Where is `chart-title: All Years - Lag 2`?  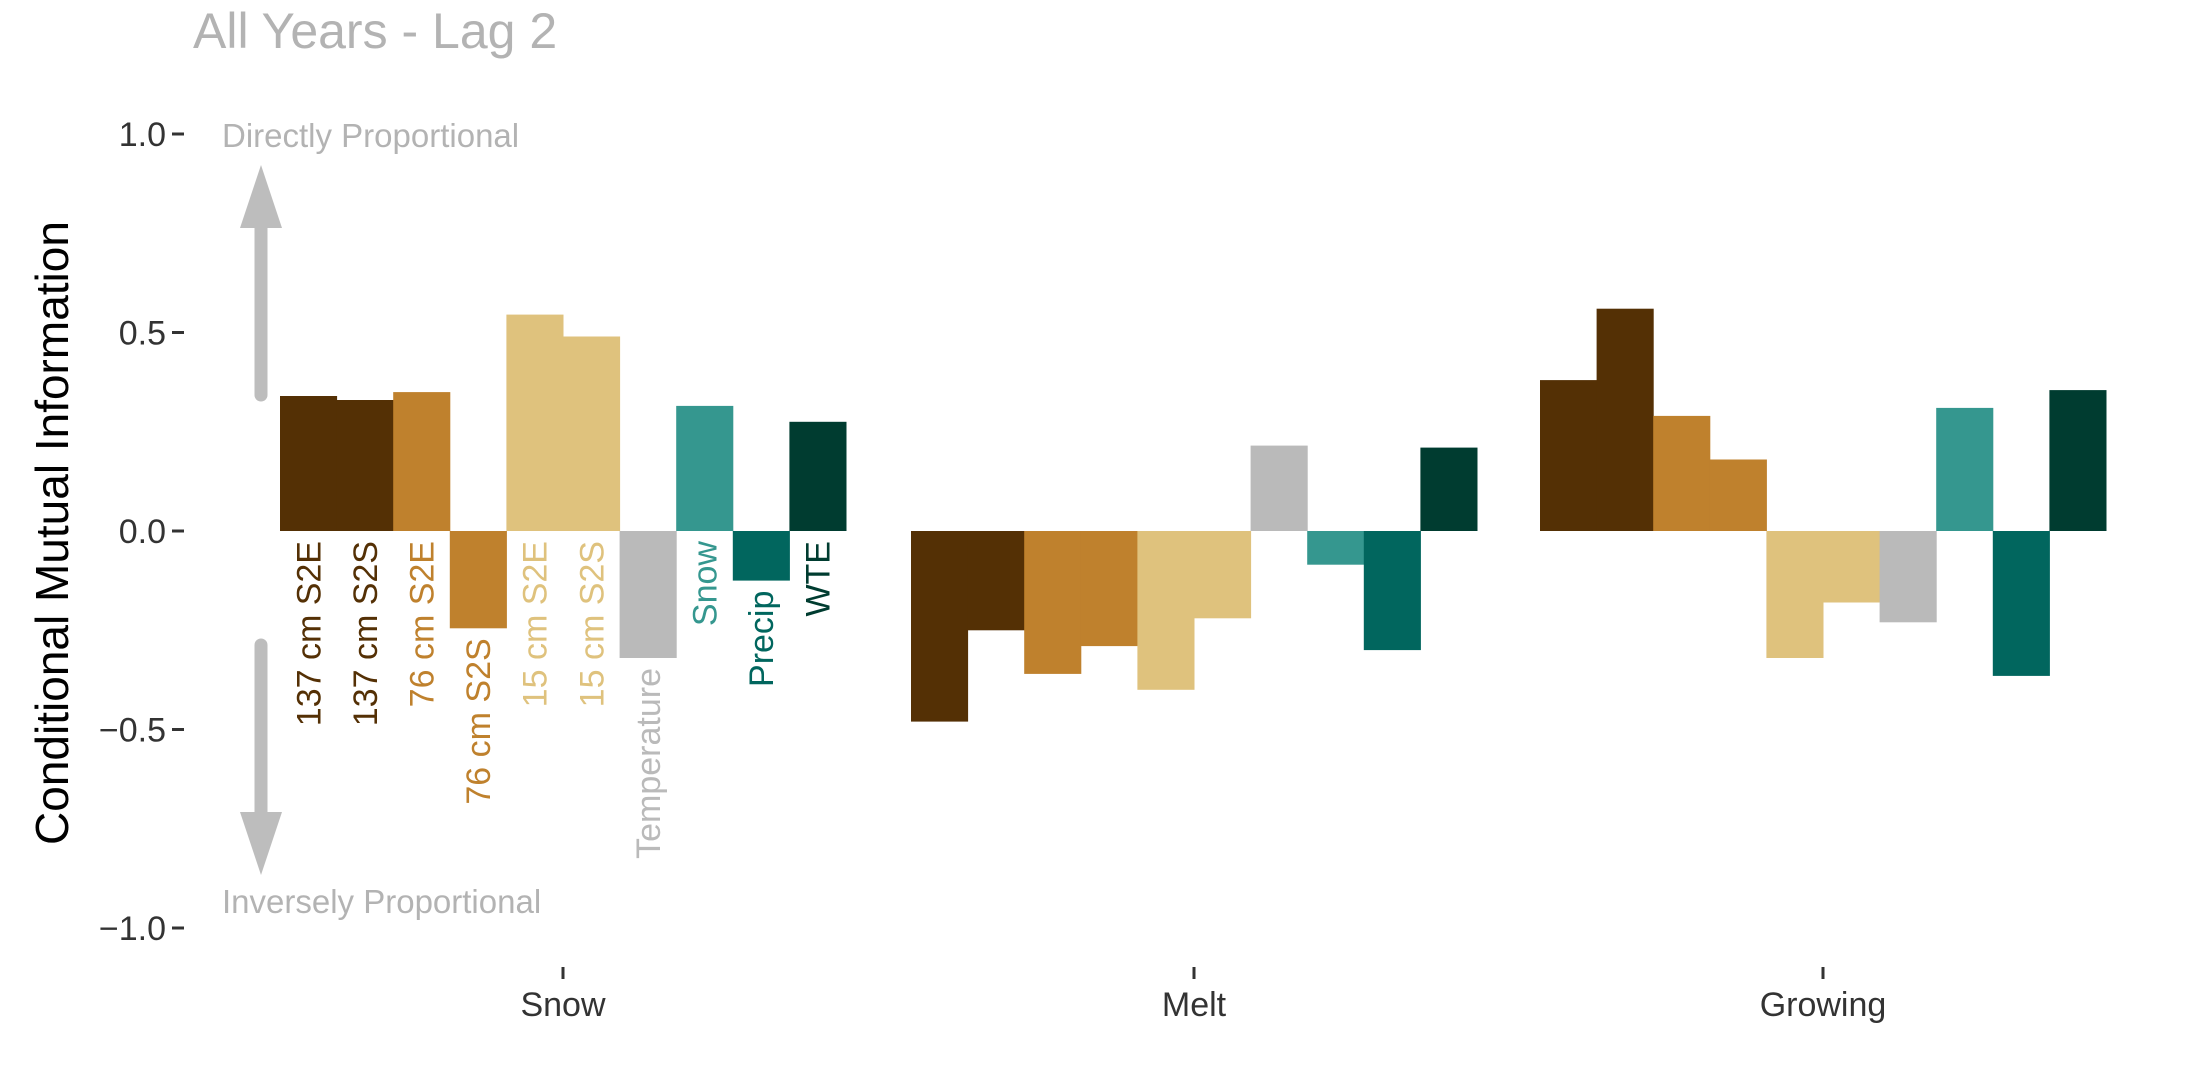
chart-title: All Years - Lag 2 is located at coordinates (375, 31).